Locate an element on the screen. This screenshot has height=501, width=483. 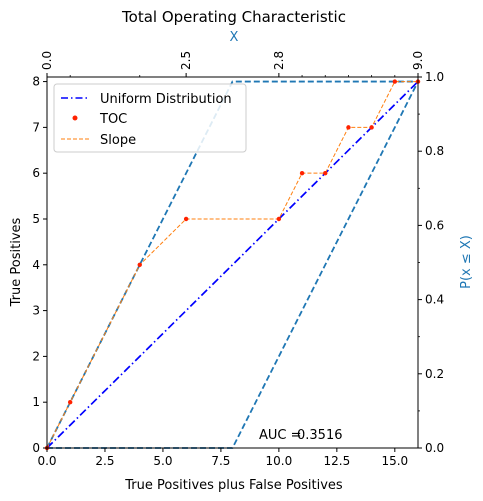
top-tick-label: 2.5 is located at coordinates (186, 60).